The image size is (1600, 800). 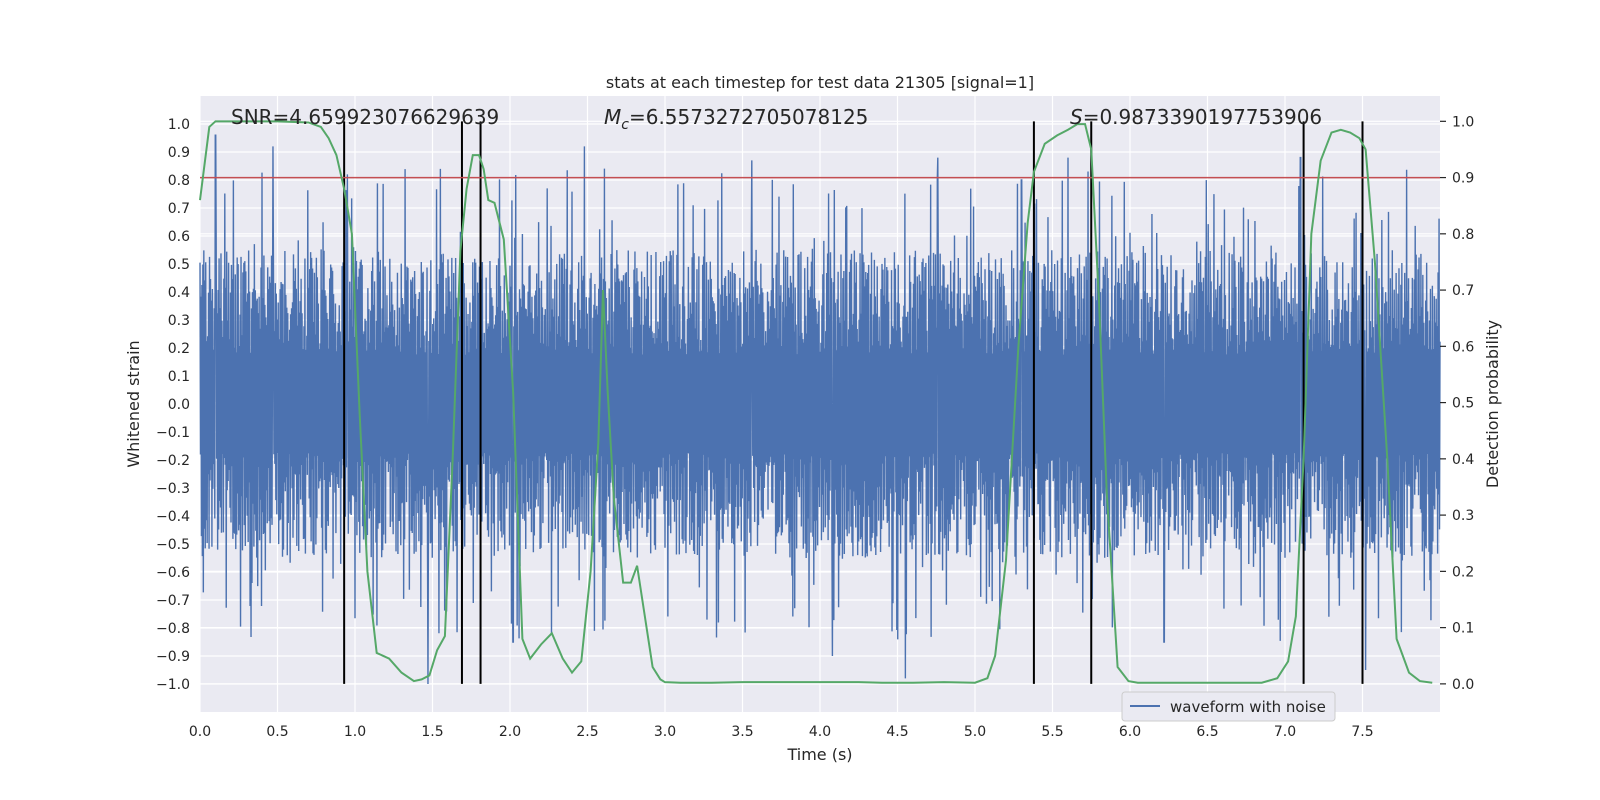 I want to click on y-tick-label-right: 0.4, so click(x=1463, y=460).